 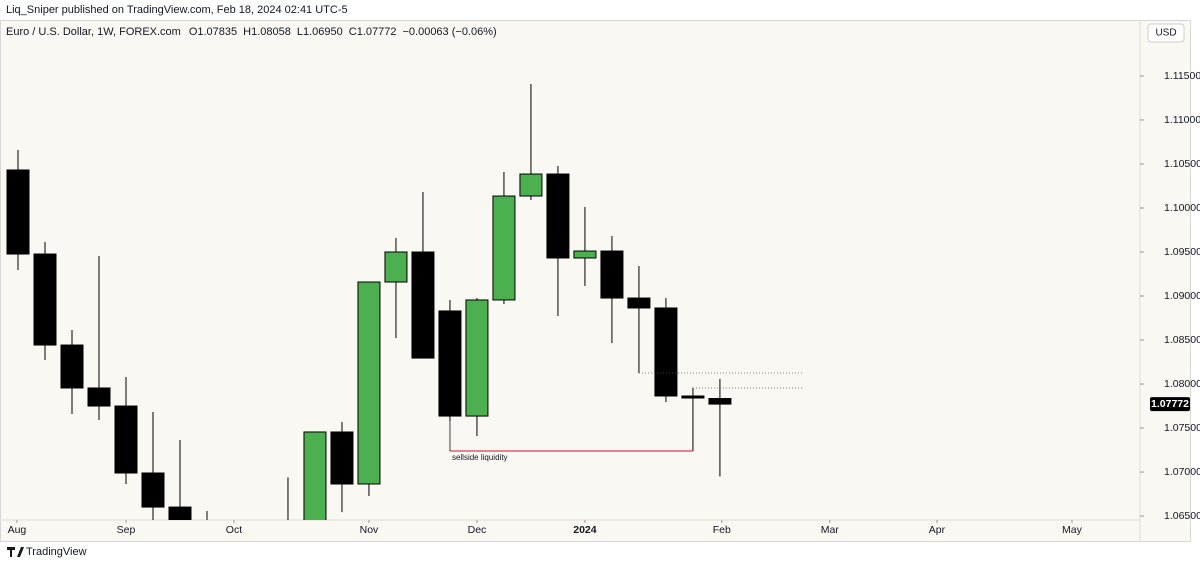 What do you see at coordinates (1182, 120) in the screenshot?
I see `y-tick-label: 1.11000` at bounding box center [1182, 120].